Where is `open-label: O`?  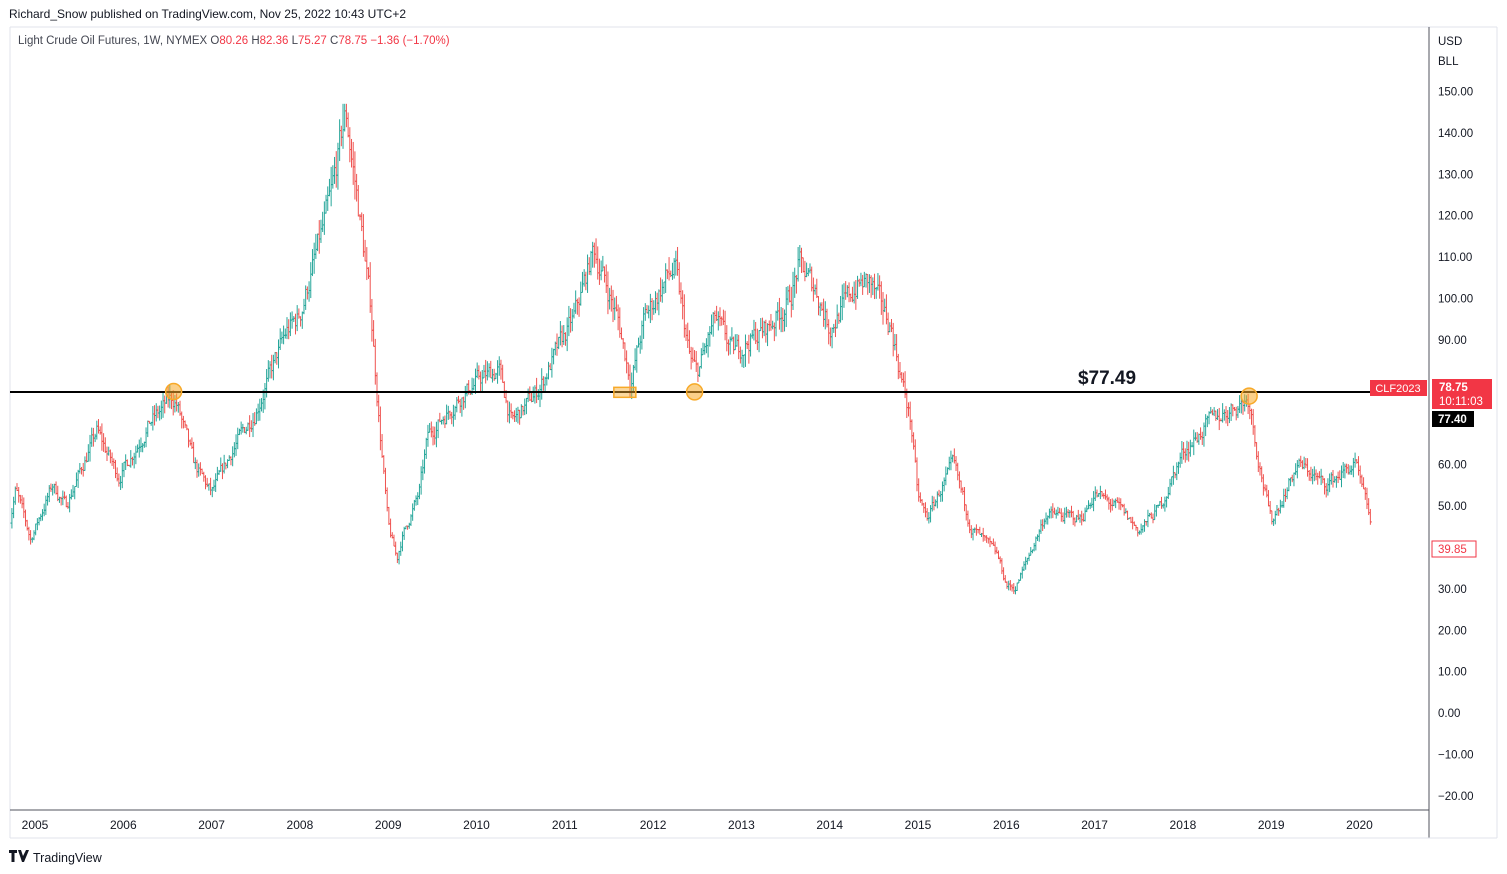
open-label: O is located at coordinates (215, 41).